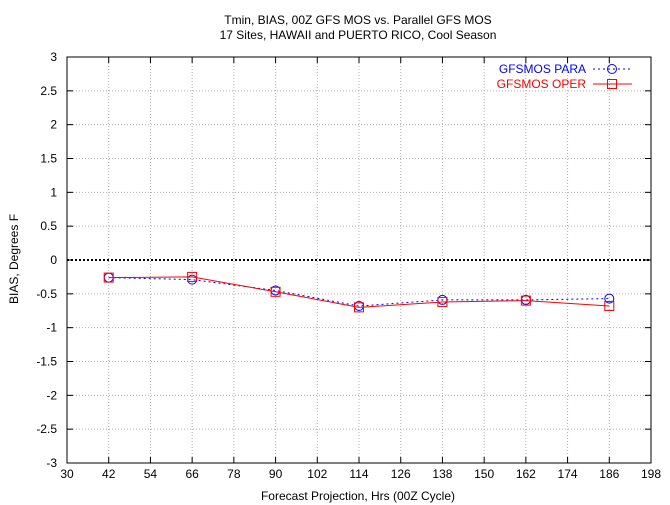 This screenshot has height=505, width=670. I want to click on y-tick-label: 3, so click(53, 57).